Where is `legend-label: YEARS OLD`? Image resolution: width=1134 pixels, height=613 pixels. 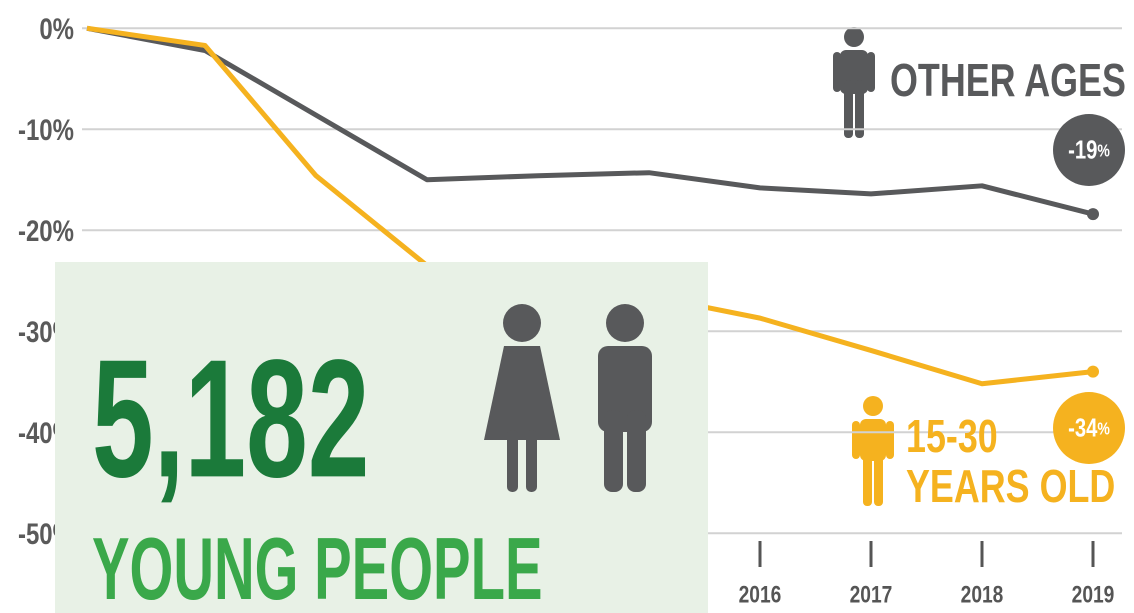 legend-label: YEARS OLD is located at coordinates (1010, 486).